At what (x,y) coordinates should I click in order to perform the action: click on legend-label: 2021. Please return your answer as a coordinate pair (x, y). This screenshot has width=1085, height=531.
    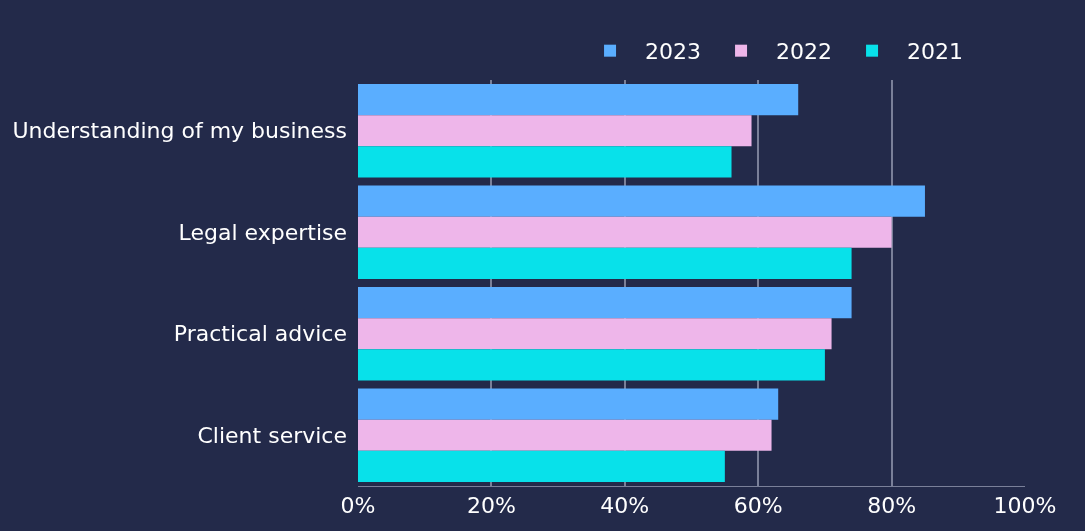
    Looking at the image, I should click on (935, 52).